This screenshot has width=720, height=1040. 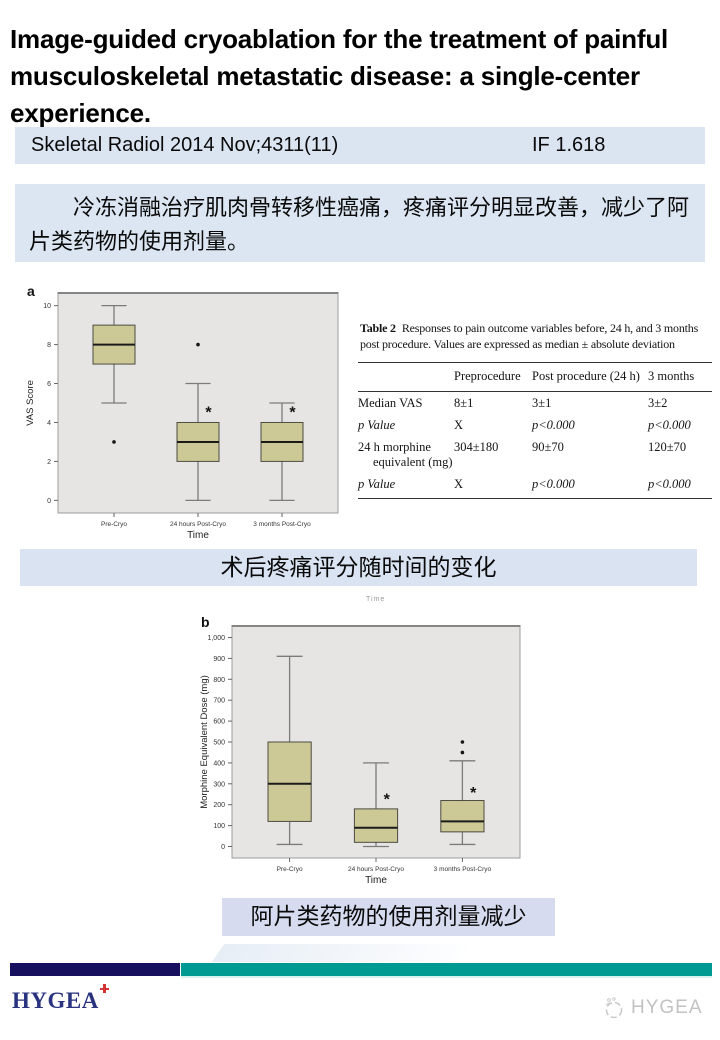 What do you see at coordinates (464, 402) in the screenshot?
I see `table-cell: 8±1` at bounding box center [464, 402].